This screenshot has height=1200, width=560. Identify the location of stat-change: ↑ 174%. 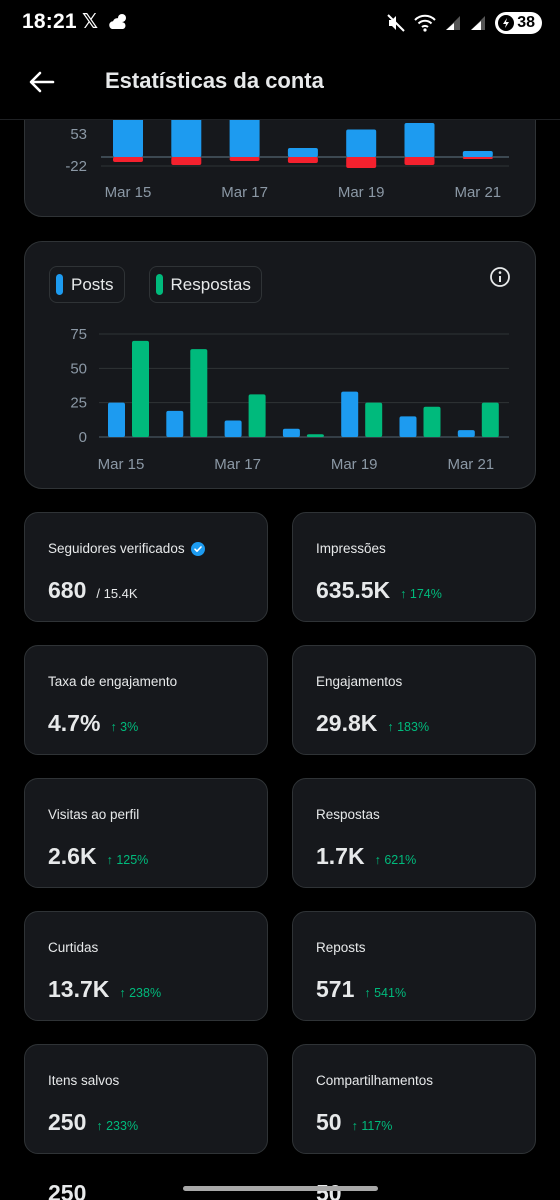
(421, 594).